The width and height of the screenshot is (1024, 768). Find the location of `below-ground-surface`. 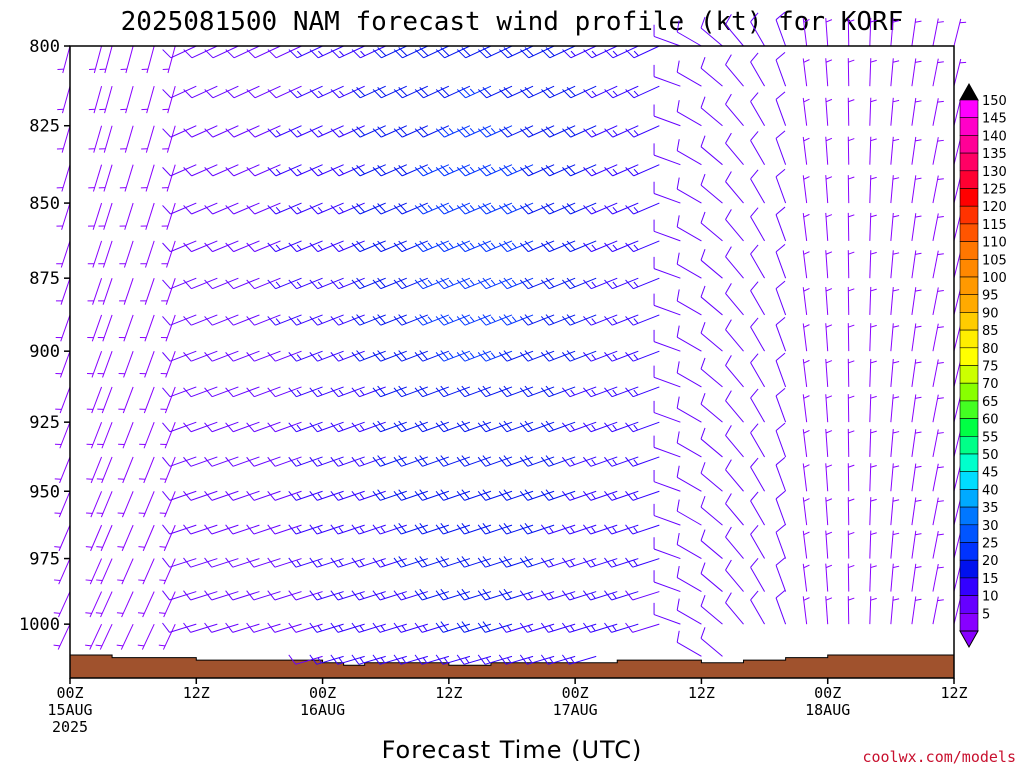

below-ground-surface is located at coordinates (512, 666).